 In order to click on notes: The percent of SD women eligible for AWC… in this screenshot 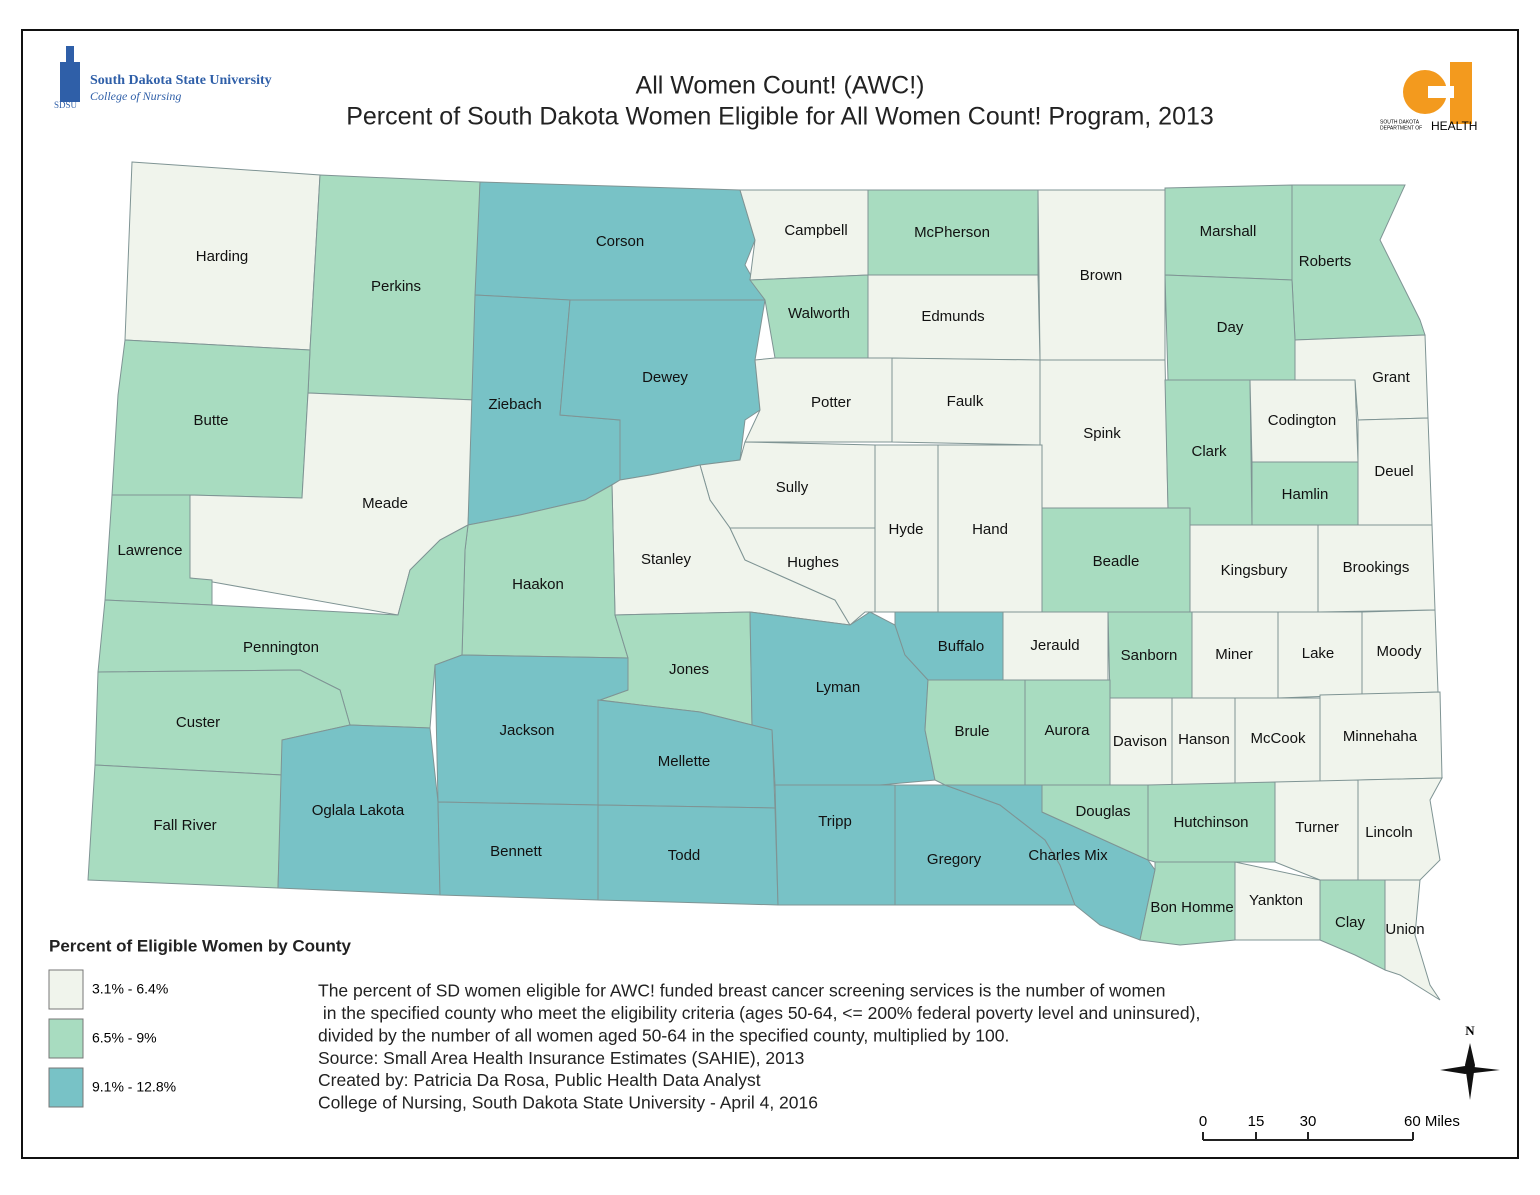, I will do `click(759, 1047)`.